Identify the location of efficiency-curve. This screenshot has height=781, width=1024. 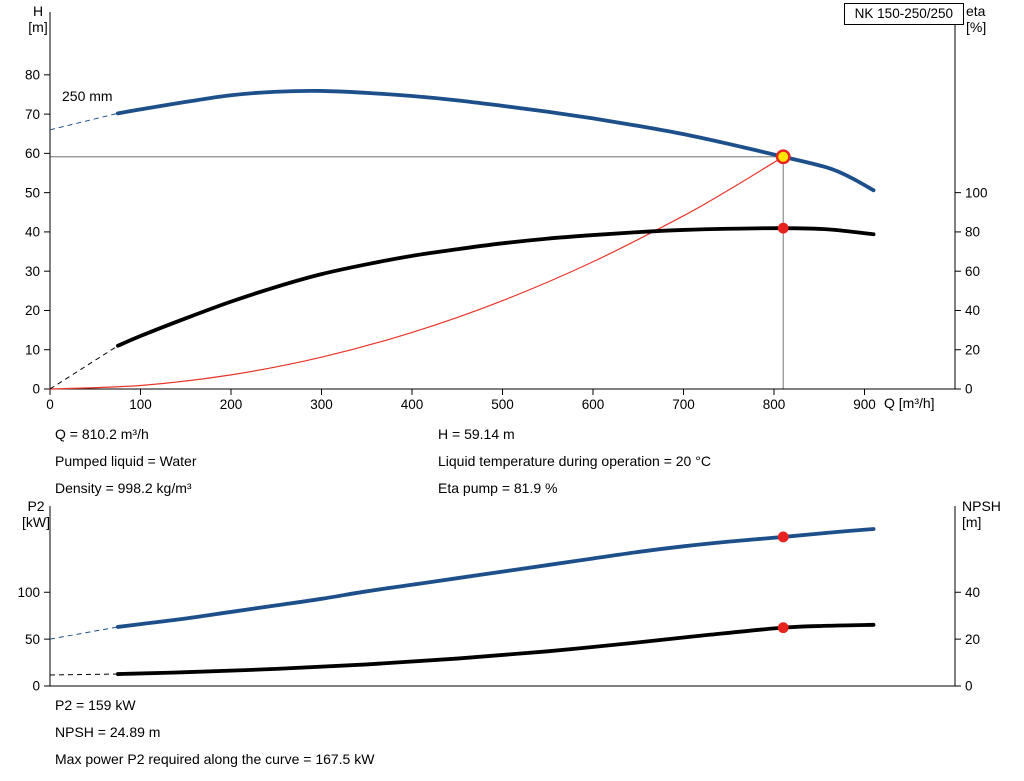
(495, 287).